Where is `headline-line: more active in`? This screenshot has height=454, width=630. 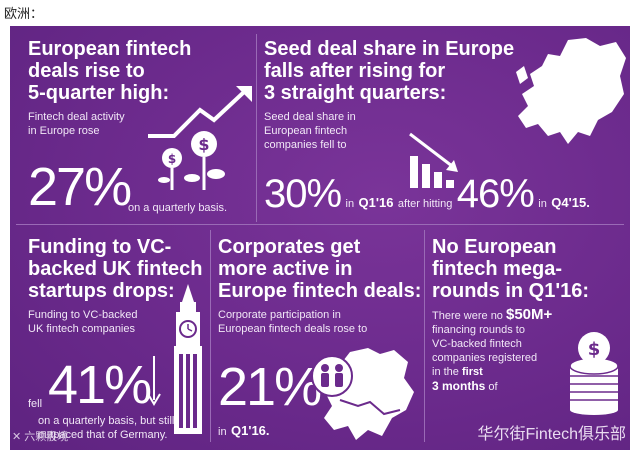 headline-line: more active in is located at coordinates (285, 269).